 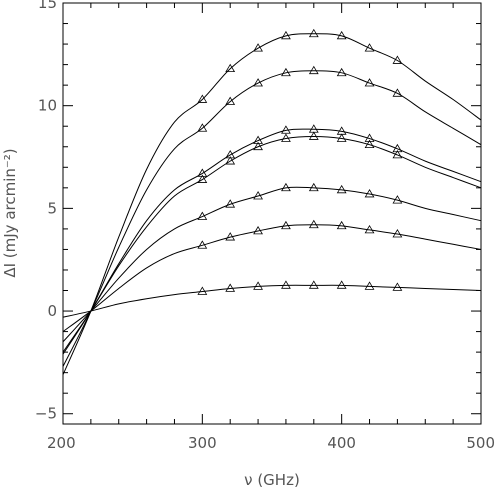 I want to click on y-tick-label: −5, so click(x=46, y=414).